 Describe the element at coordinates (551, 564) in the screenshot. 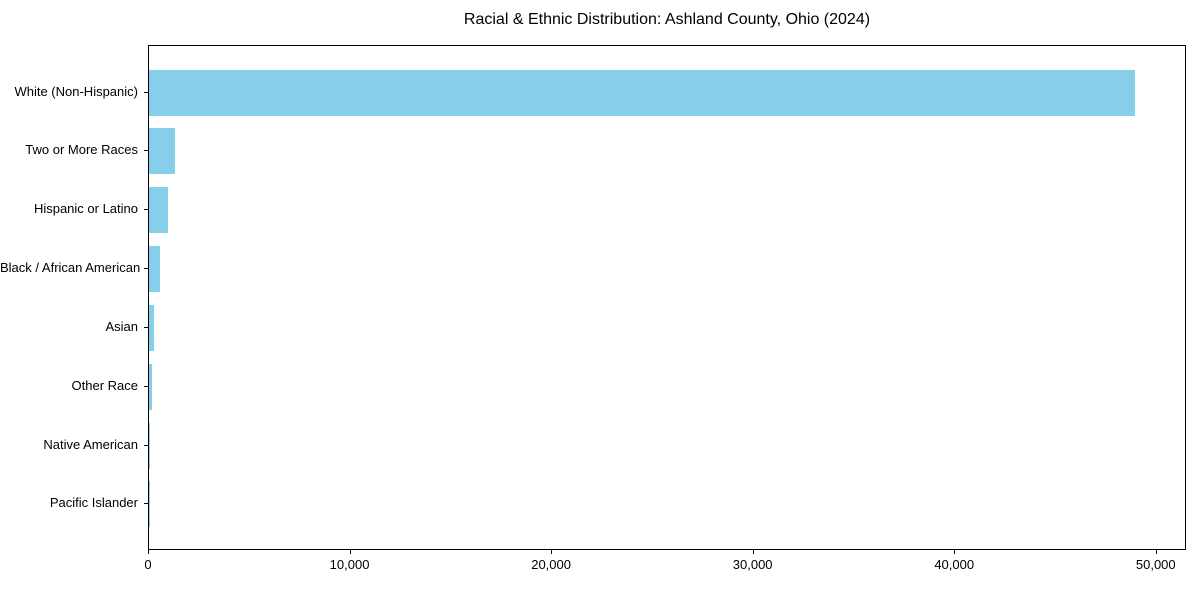

I see `x-tick-label-20000: 20,000` at that location.